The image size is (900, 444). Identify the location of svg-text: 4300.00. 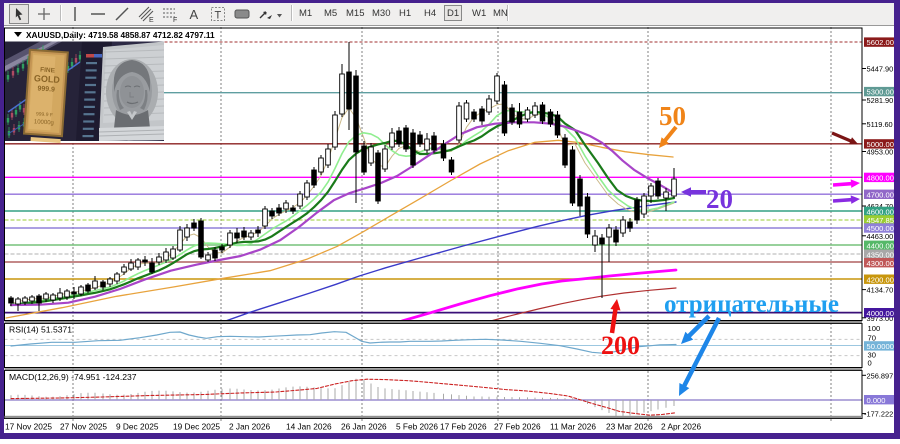
(880, 263).